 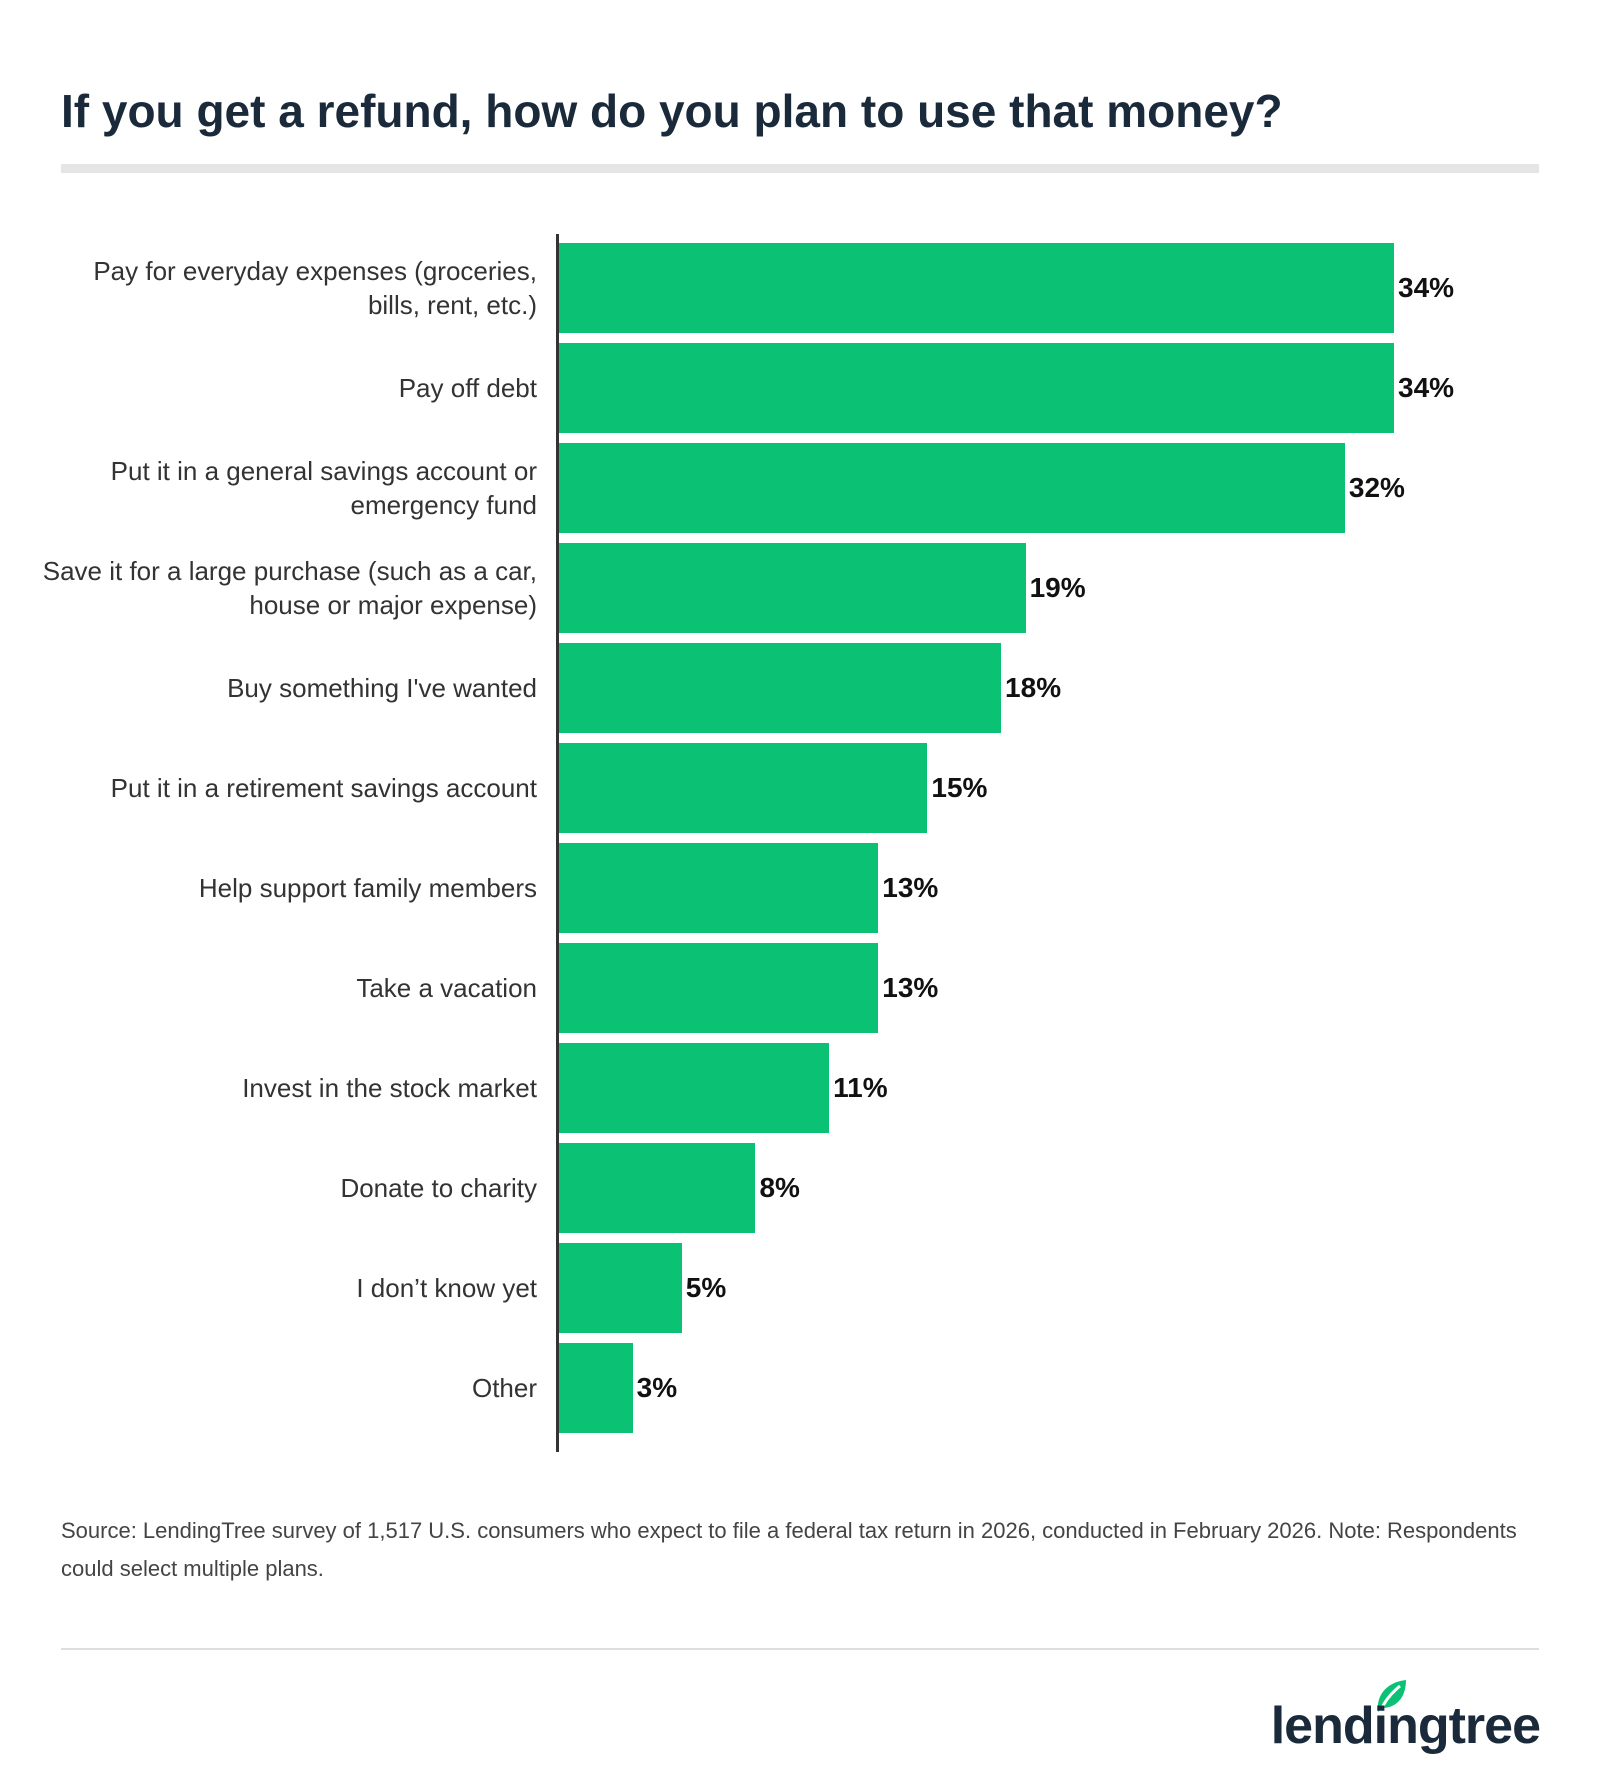 What do you see at coordinates (657, 1387) in the screenshot?
I see `value-label: 3%` at bounding box center [657, 1387].